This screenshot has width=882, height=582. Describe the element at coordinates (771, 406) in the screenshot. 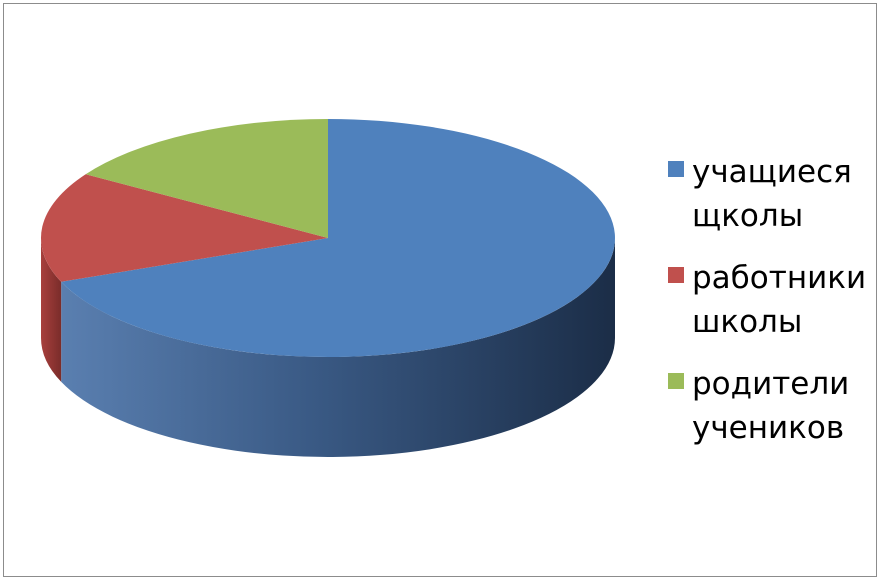

I see `legend-label: родители учеников` at that location.